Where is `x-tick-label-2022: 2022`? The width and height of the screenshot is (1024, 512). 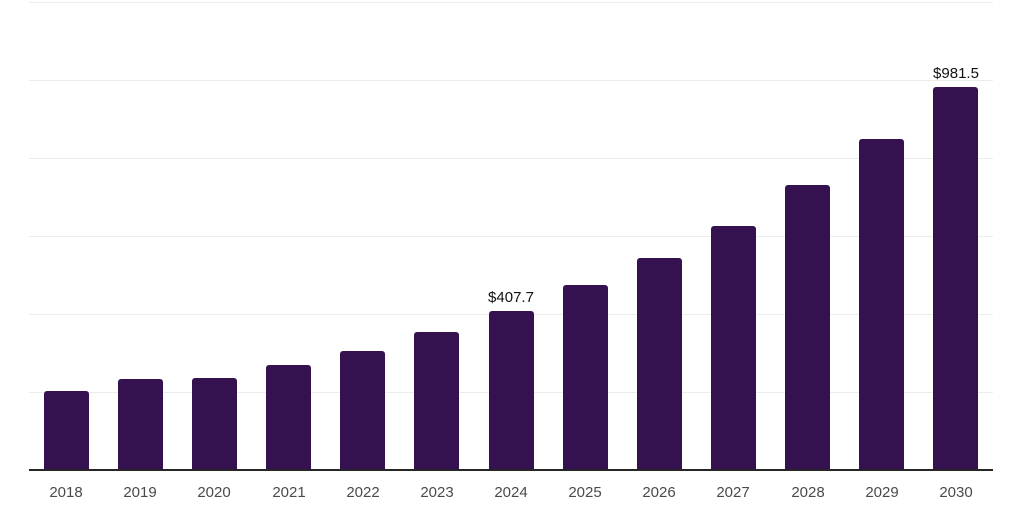
x-tick-label-2022: 2022 is located at coordinates (363, 492).